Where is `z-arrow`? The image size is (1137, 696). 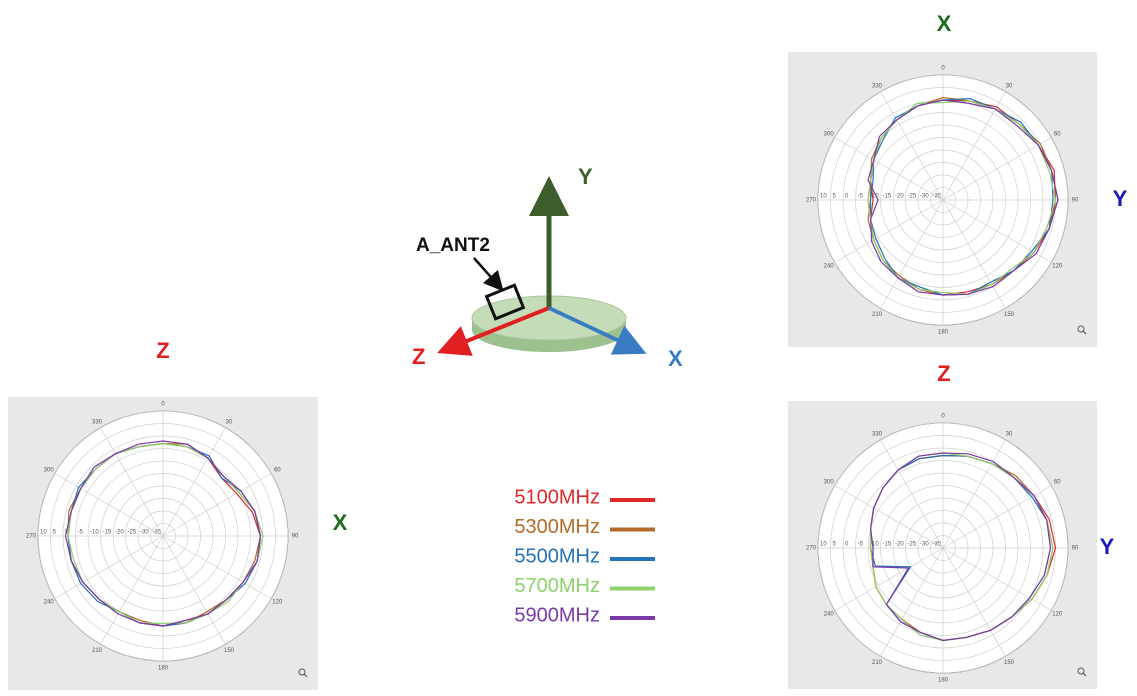
z-arrow is located at coordinates (493, 331).